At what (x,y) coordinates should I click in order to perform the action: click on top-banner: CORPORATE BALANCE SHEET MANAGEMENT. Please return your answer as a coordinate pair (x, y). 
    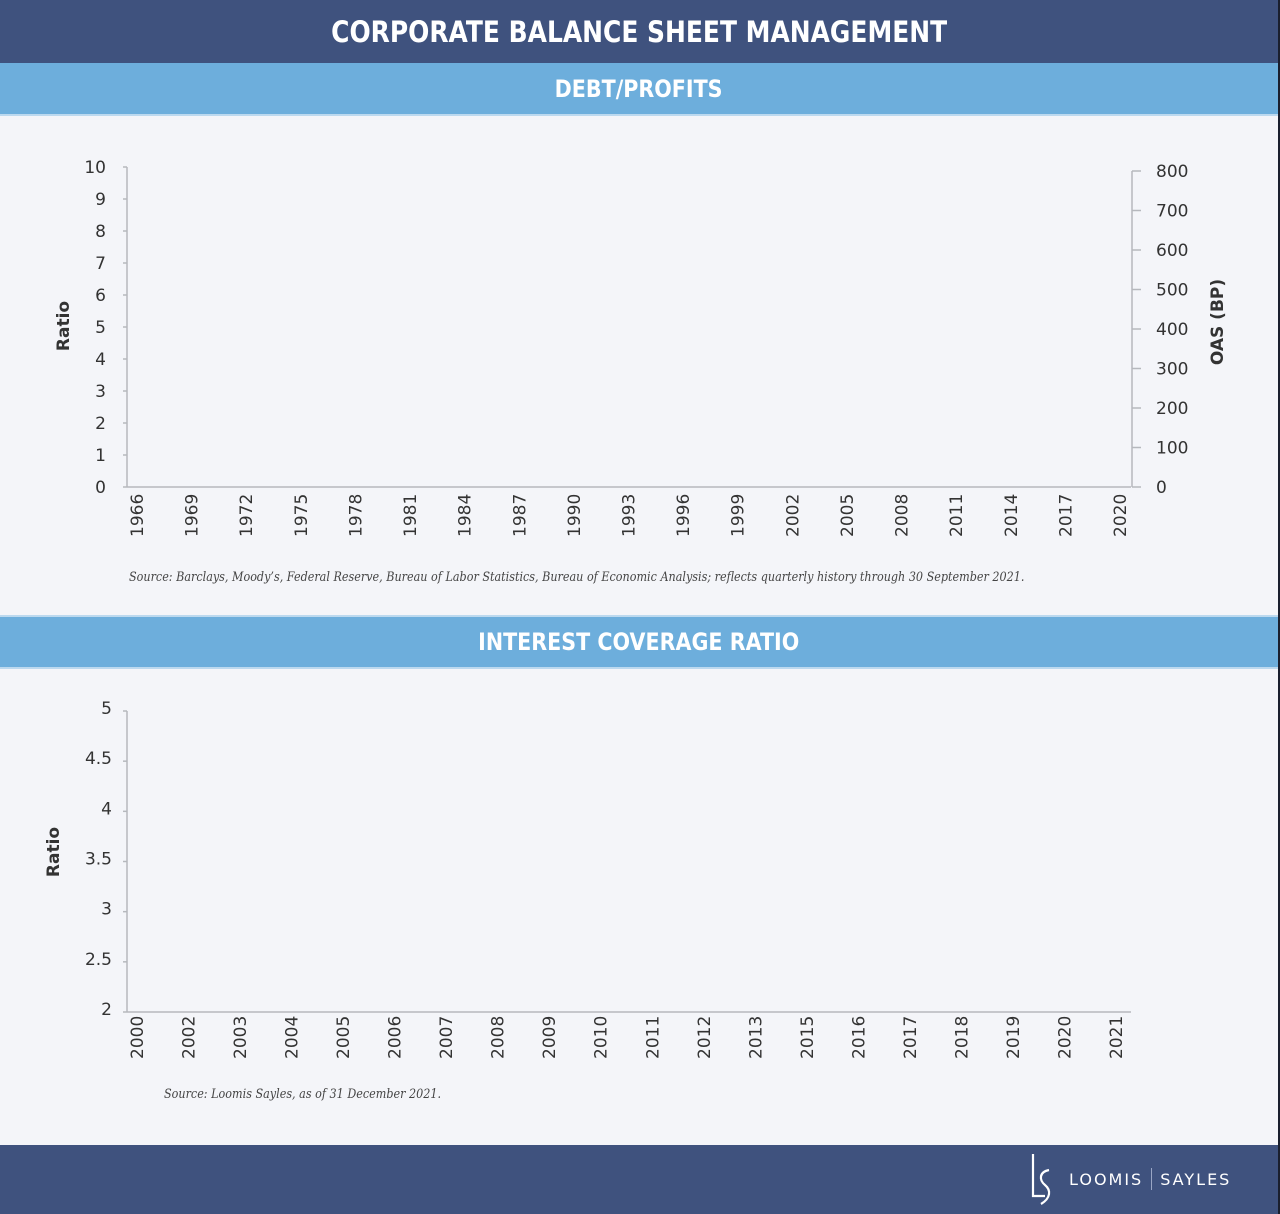
    Looking at the image, I should click on (639, 31).